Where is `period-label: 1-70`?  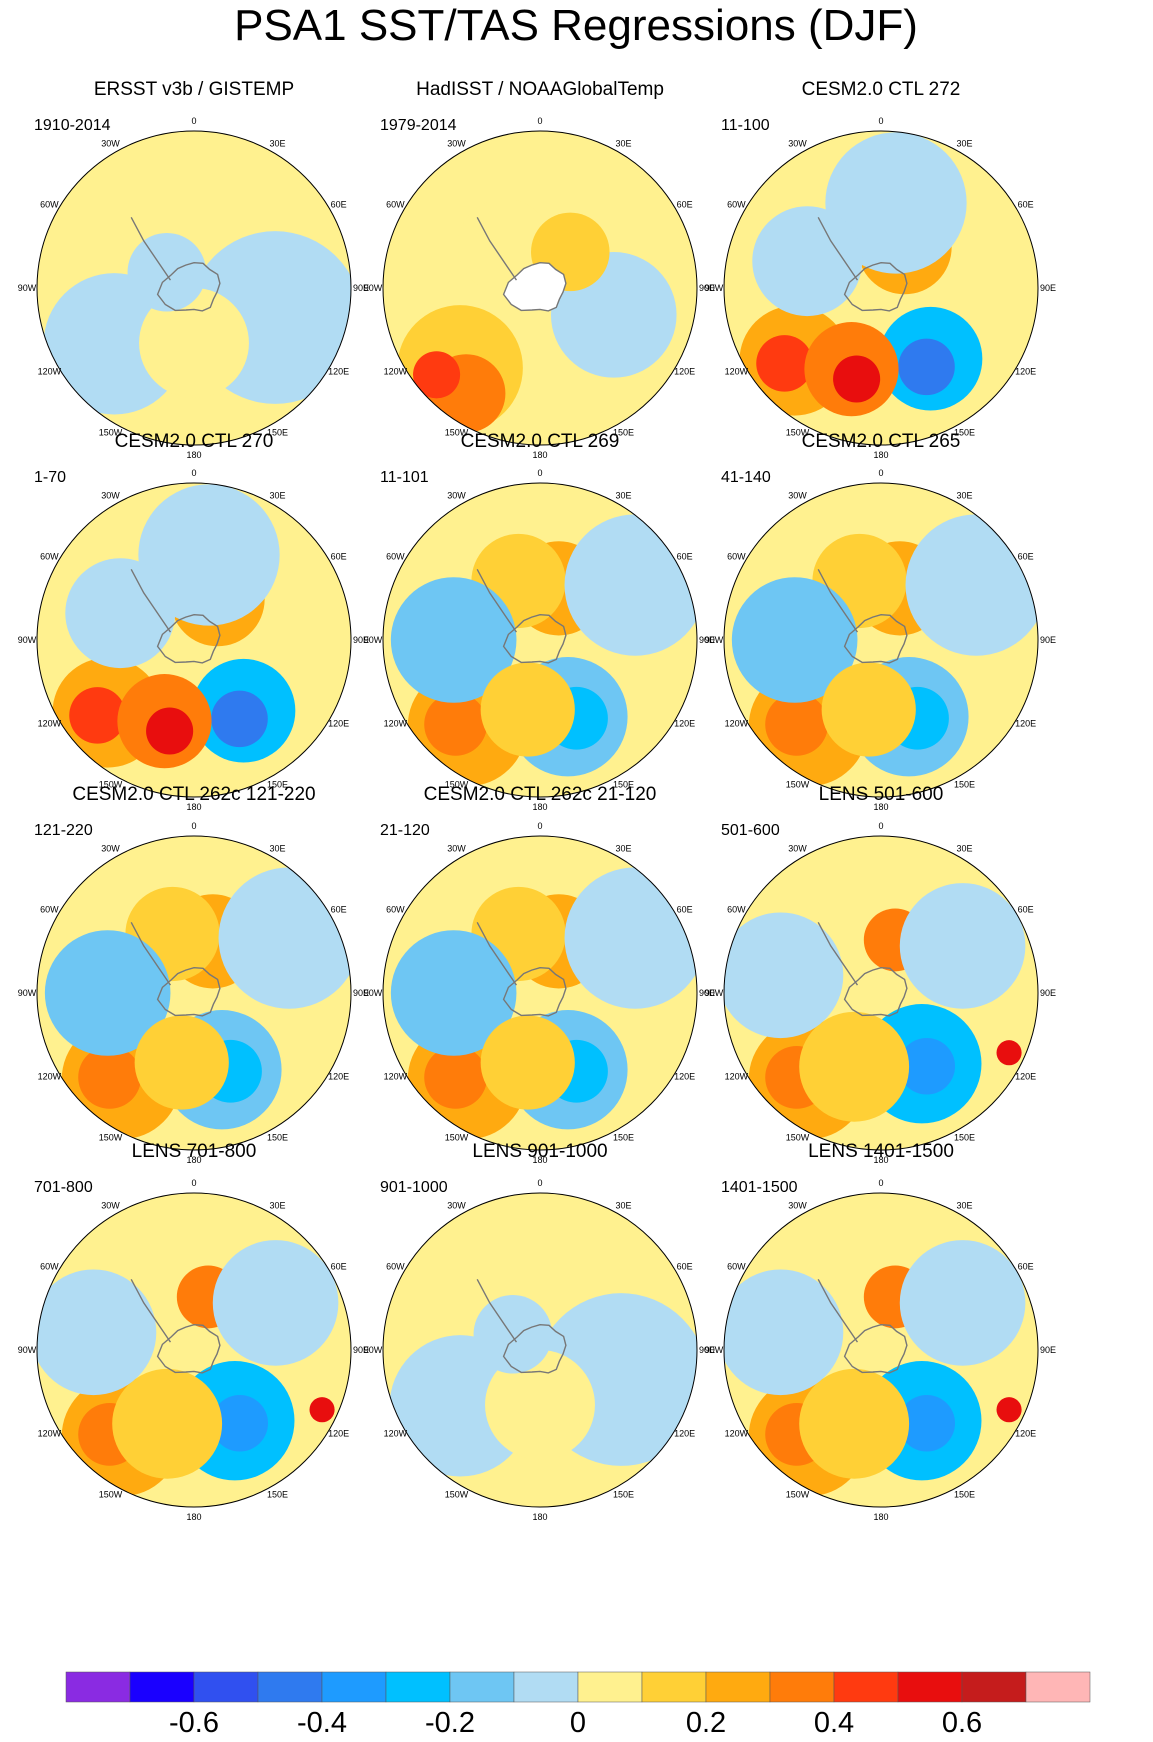 period-label: 1-70 is located at coordinates (50, 477).